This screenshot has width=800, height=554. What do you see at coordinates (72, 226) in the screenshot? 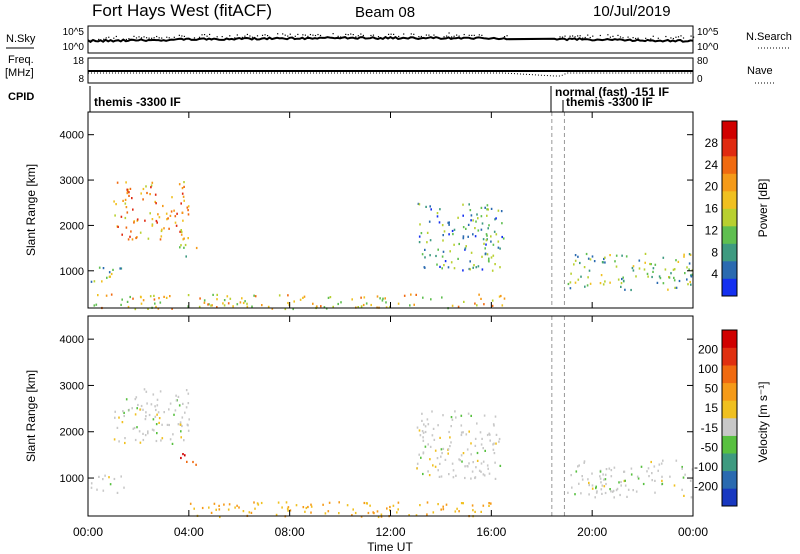
I see `y-tick-label: 2000` at bounding box center [72, 226].